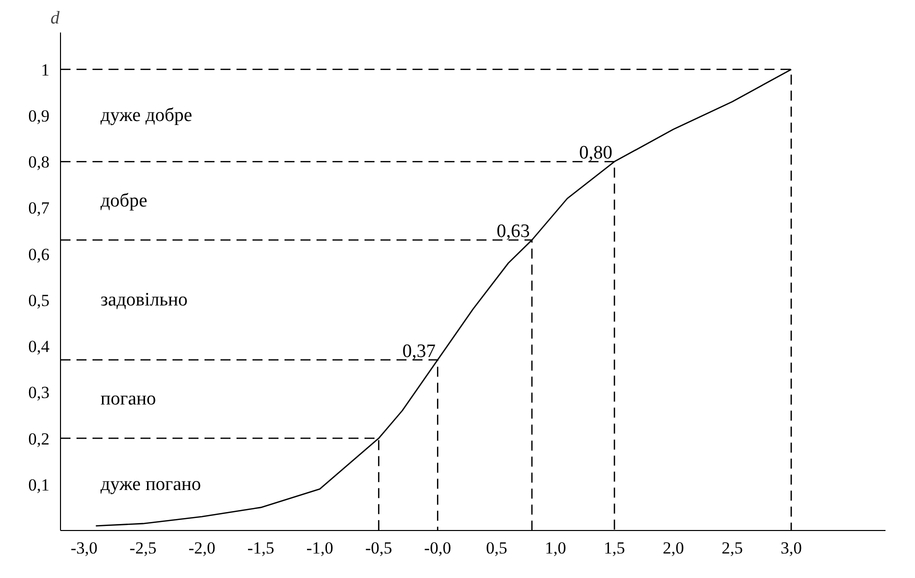 The width and height of the screenshot is (915, 578). Describe the element at coordinates (39, 208) in the screenshot. I see `y-tick-label: 0,7` at that location.